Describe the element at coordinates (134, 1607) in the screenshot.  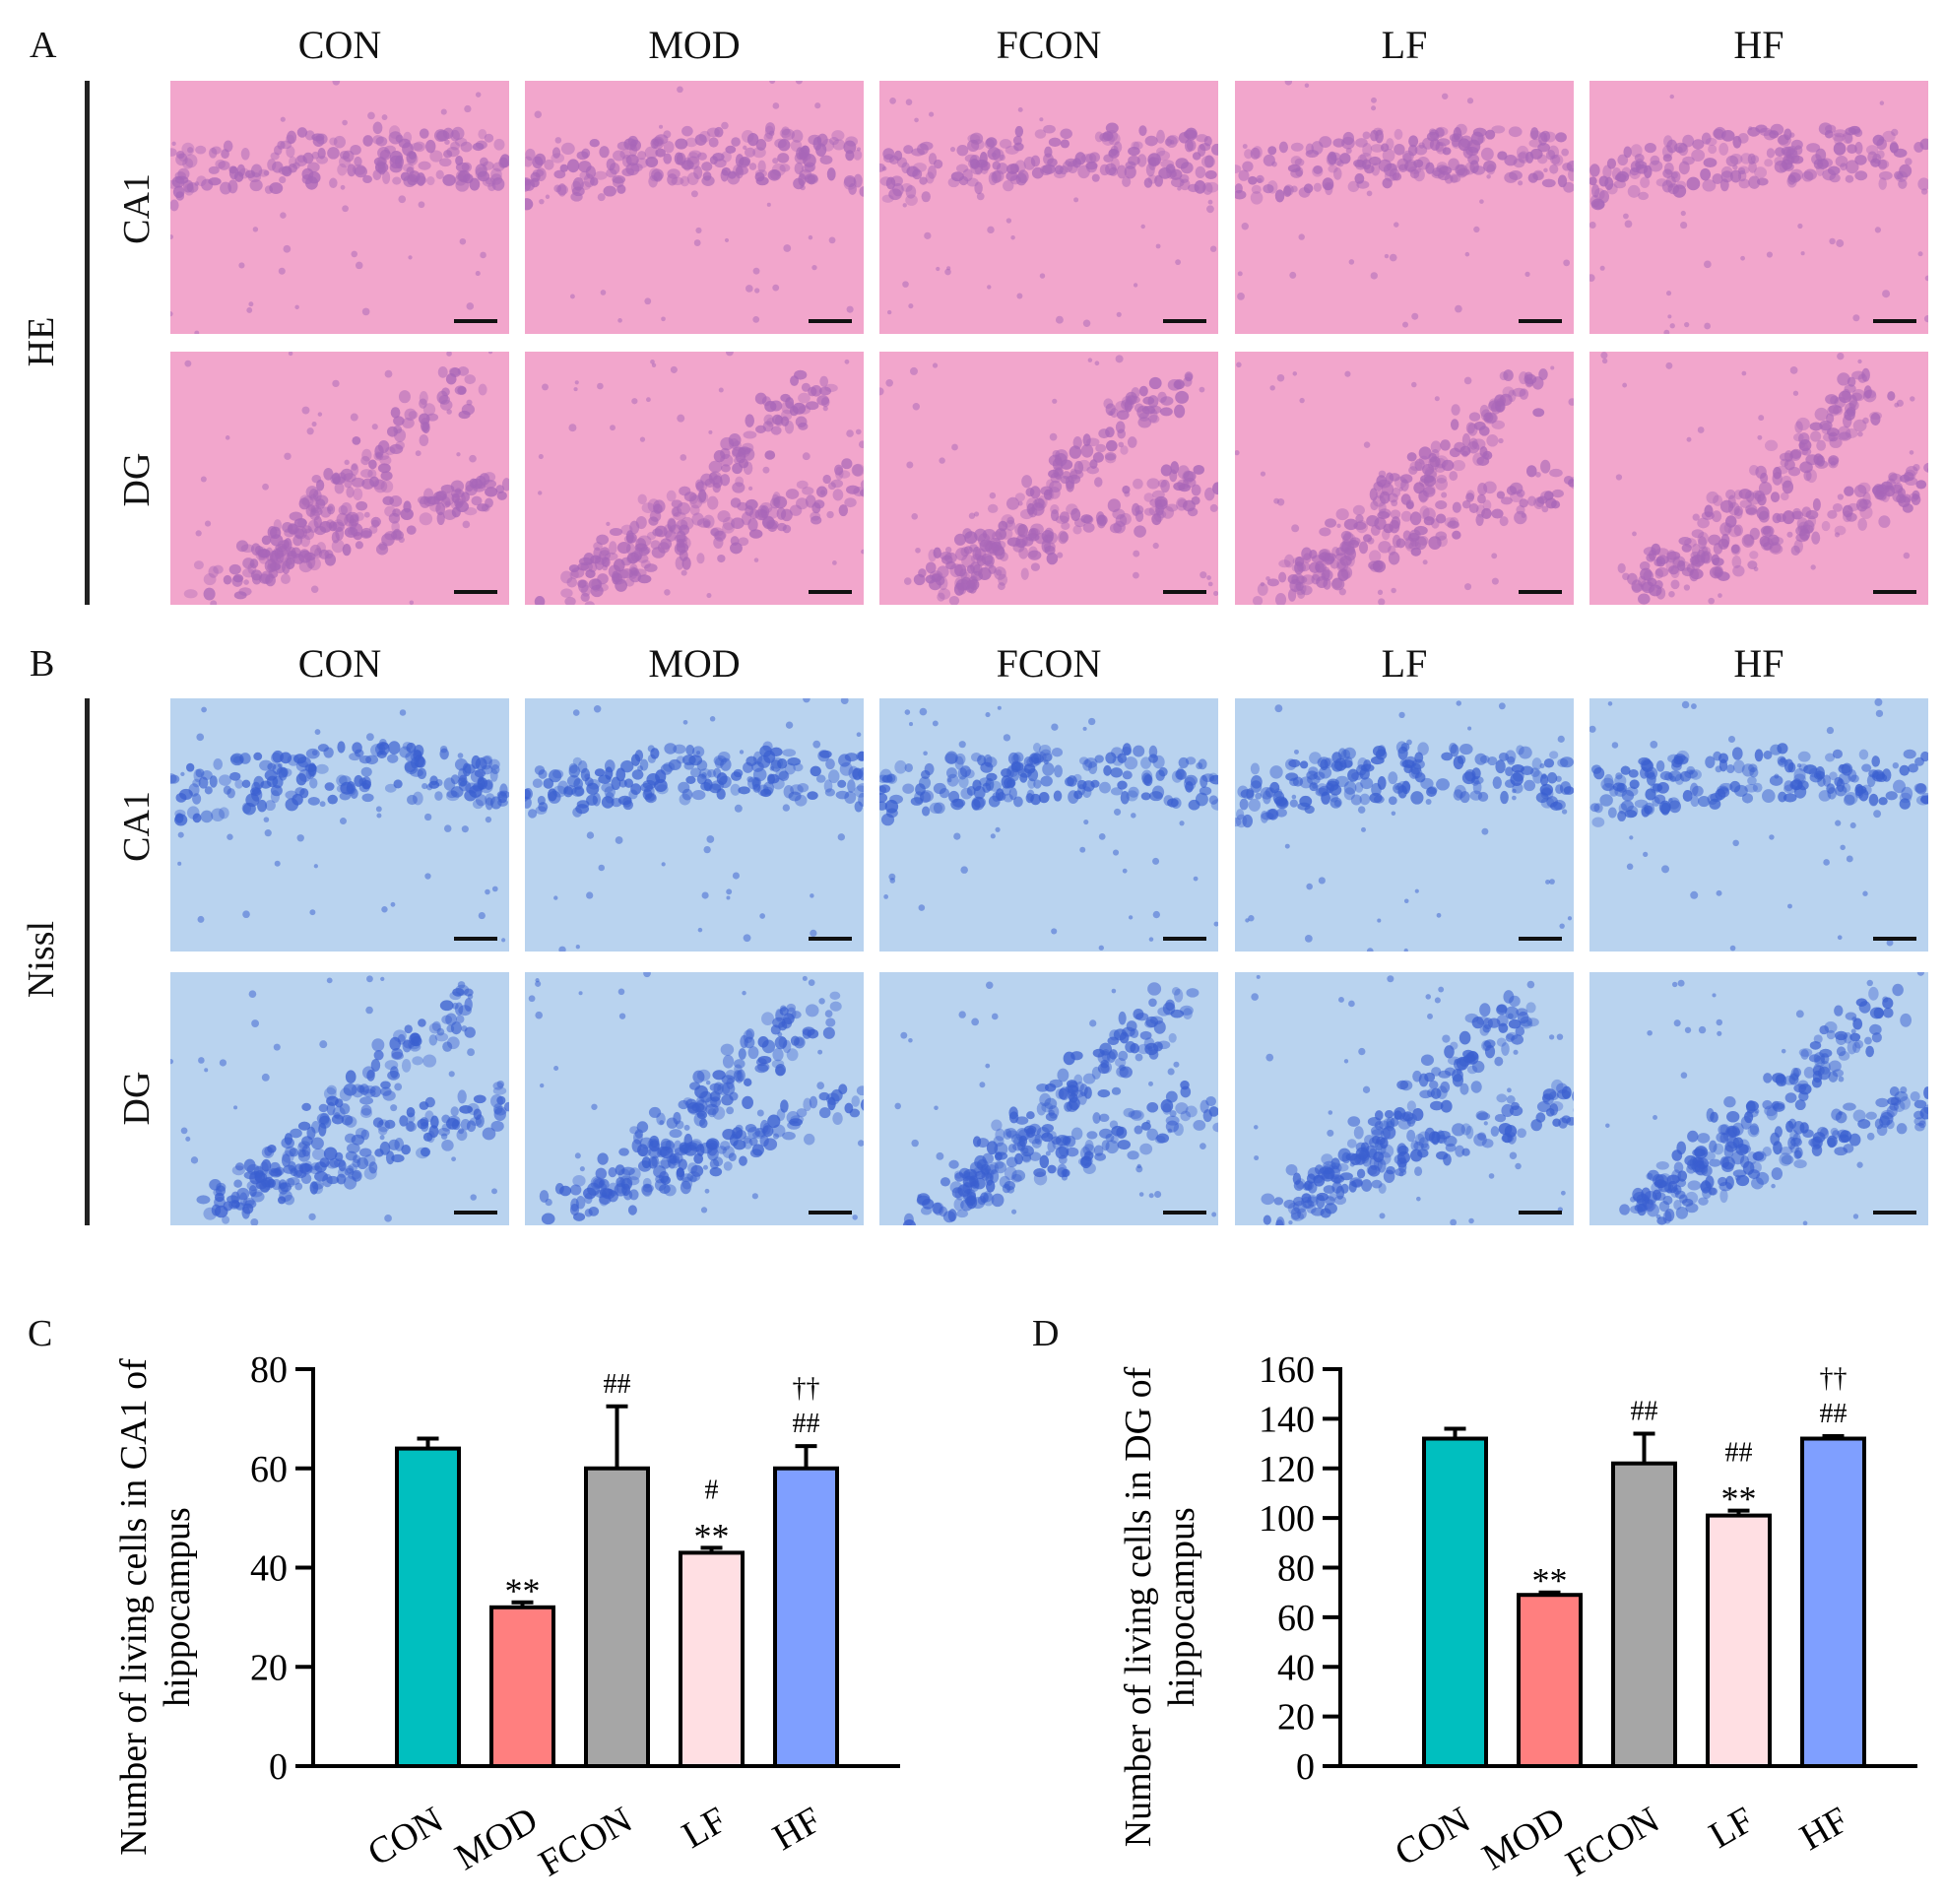
I see `y-axis-label: Number of living cells in CA1 of` at that location.